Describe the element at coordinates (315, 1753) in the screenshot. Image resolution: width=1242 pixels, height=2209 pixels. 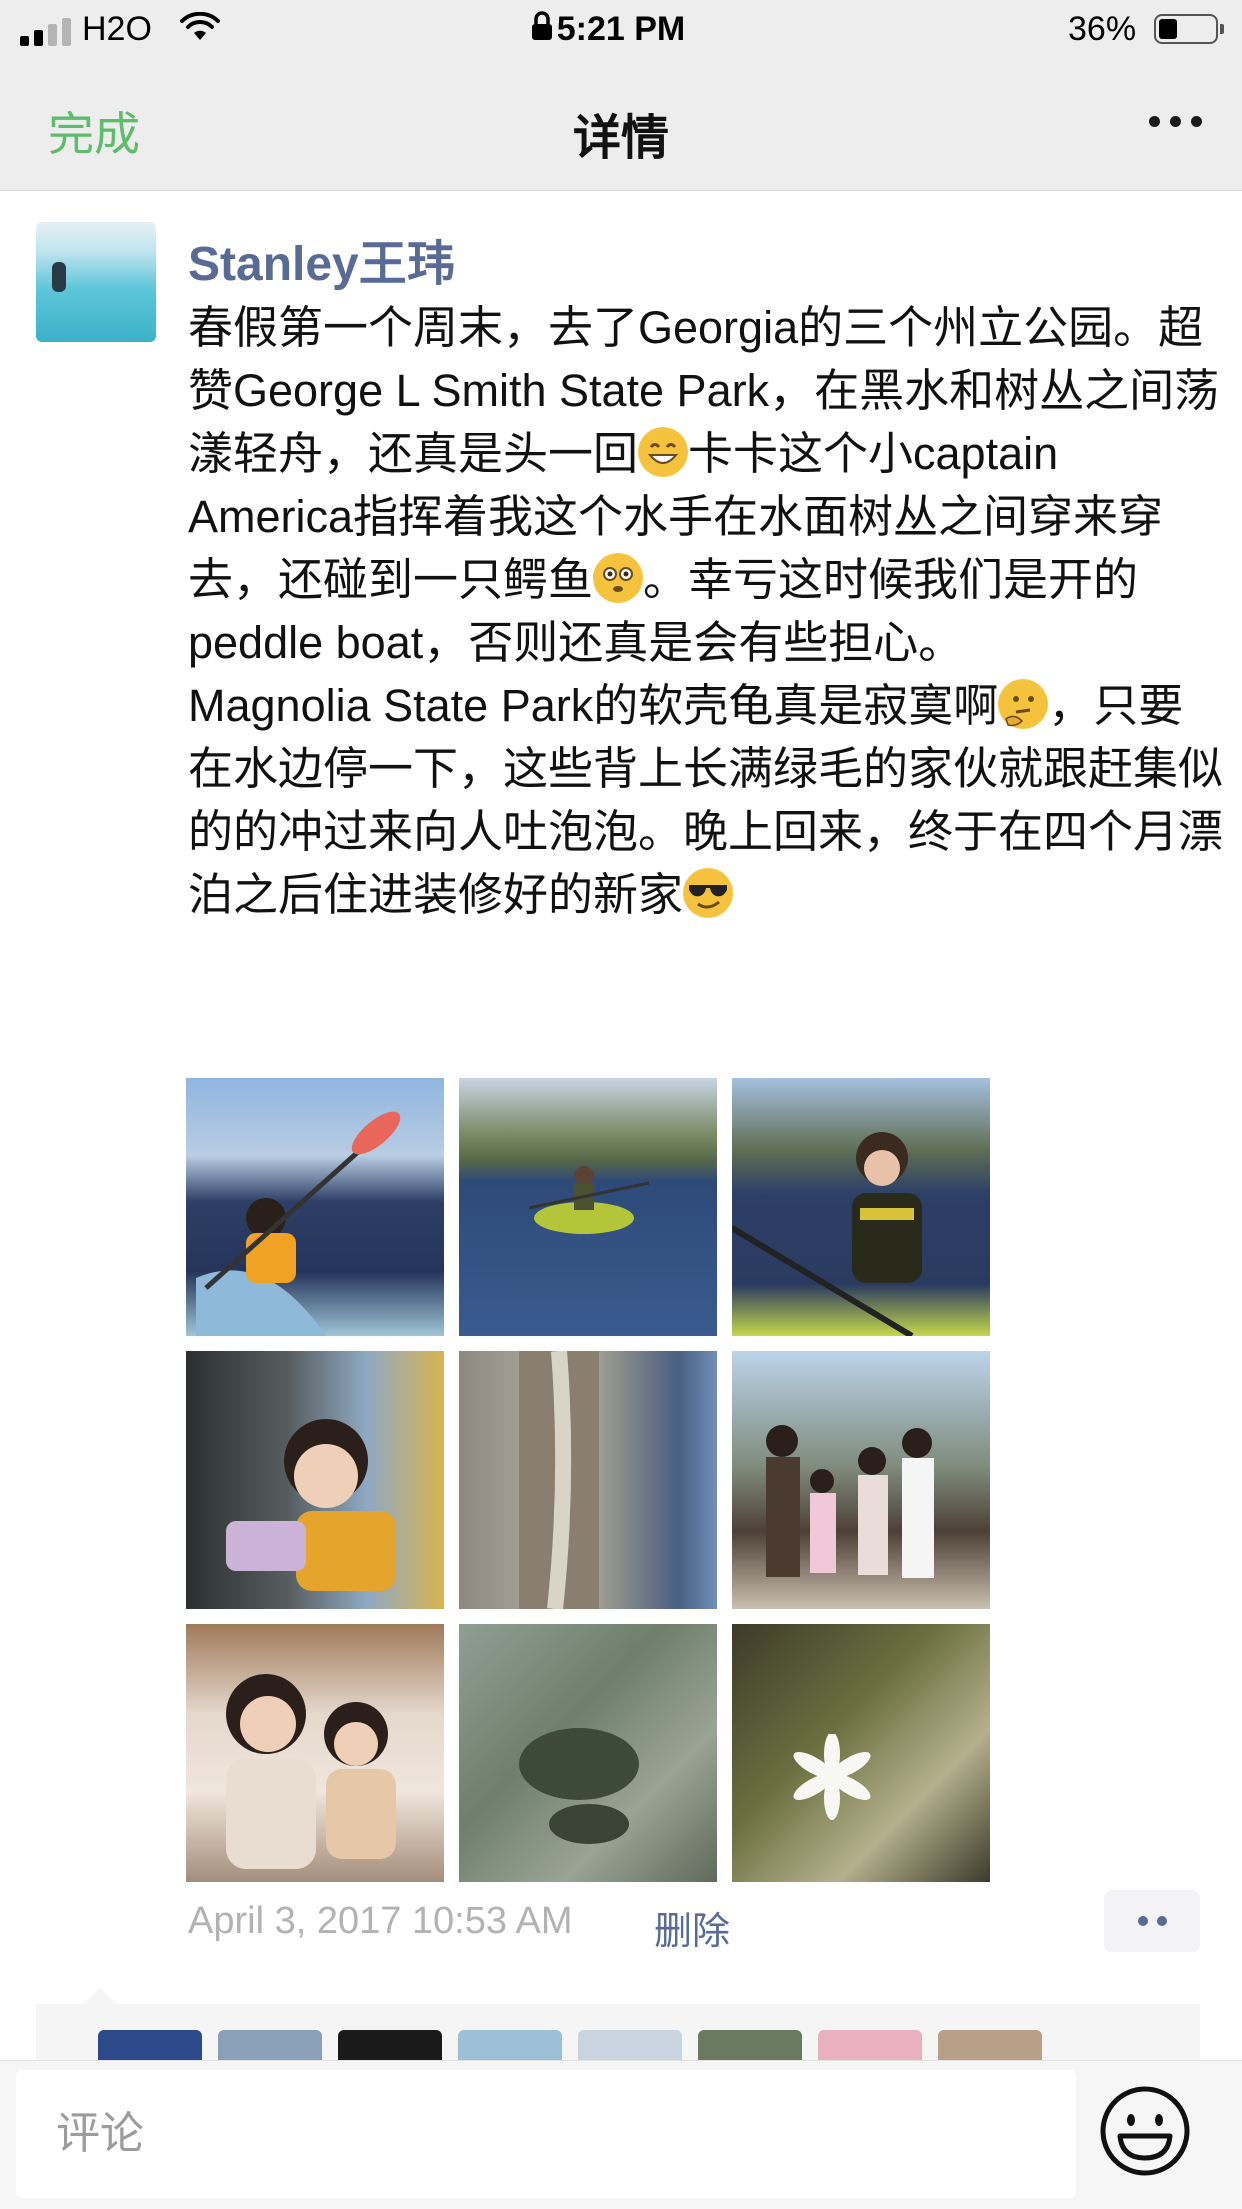
I see `photo-sisters` at that location.